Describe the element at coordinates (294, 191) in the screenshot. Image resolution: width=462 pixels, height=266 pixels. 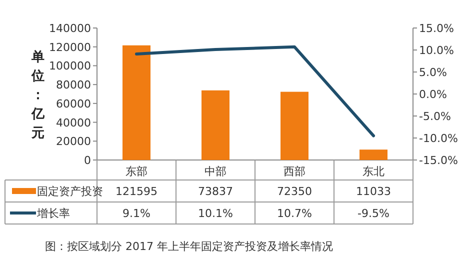
I see `data-label: 72350` at that location.